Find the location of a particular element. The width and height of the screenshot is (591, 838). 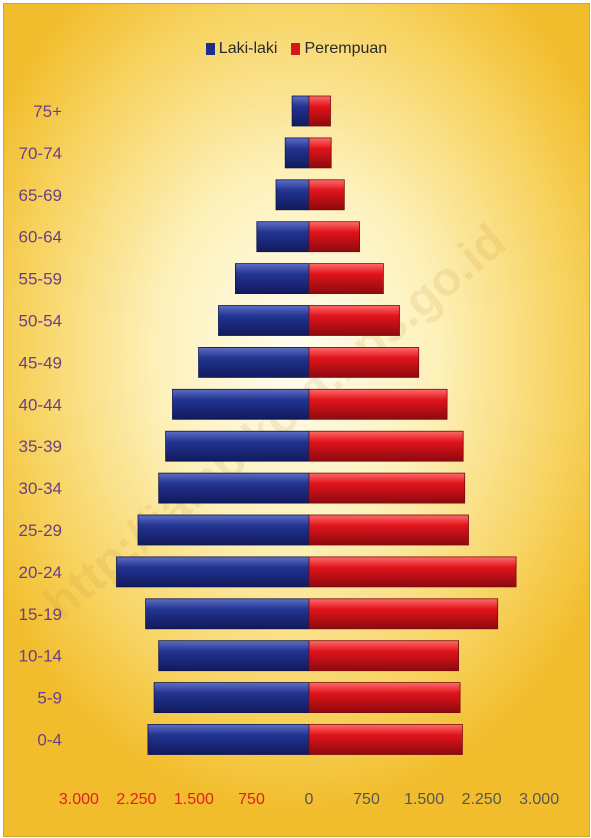

age-label-55-59: 55-59 is located at coordinates (40, 279).